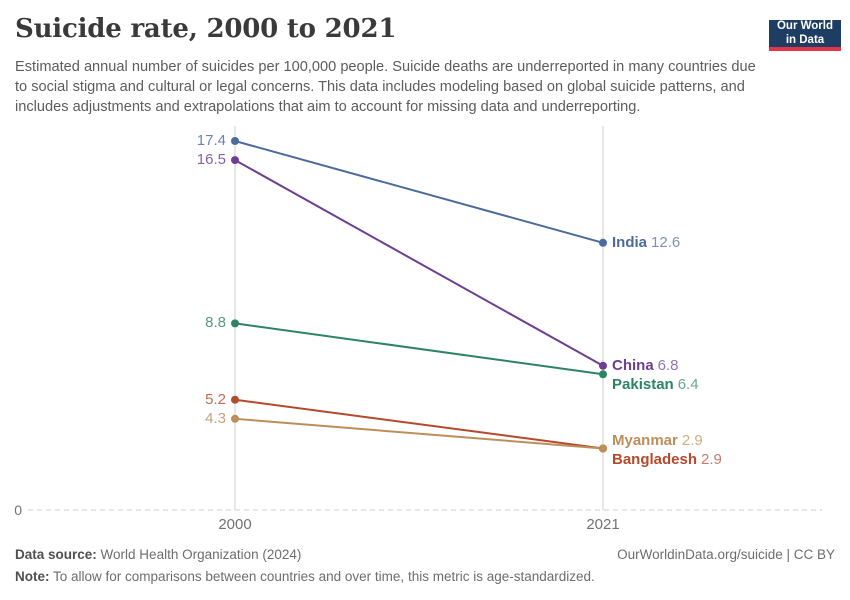  I want to click on series-start-label-pakistan: 8.8, so click(215, 323).